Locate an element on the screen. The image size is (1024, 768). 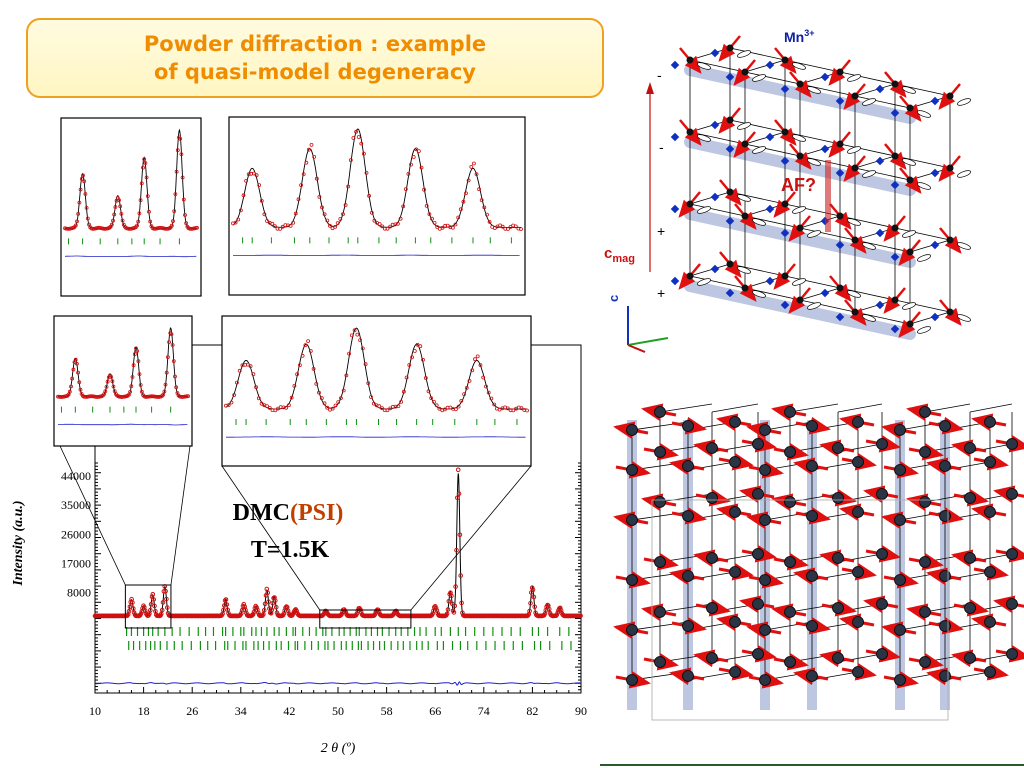
x-tick-label: 50 is located at coordinates (338, 711).